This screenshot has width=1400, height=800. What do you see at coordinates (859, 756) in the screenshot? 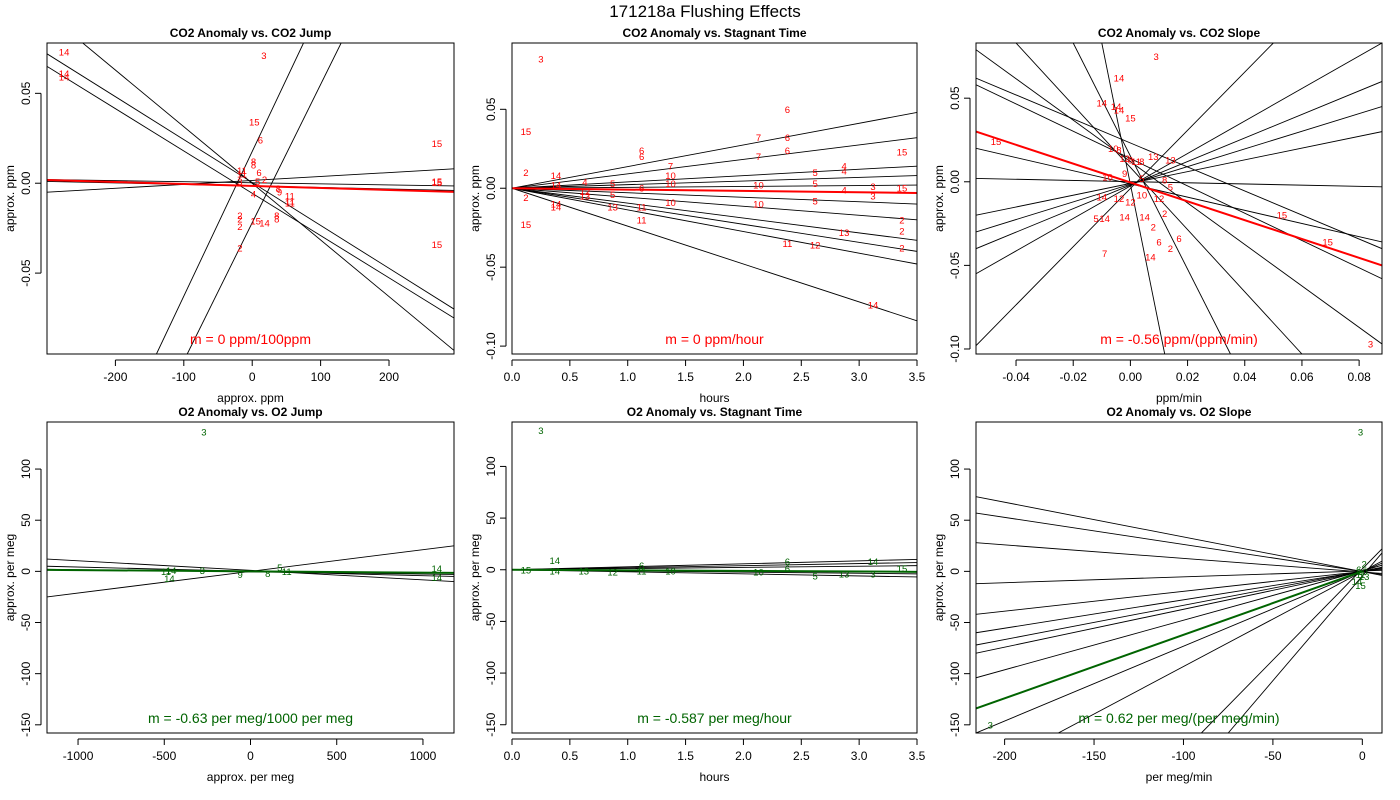
I see `x-tick-label: 3.0` at bounding box center [859, 756].